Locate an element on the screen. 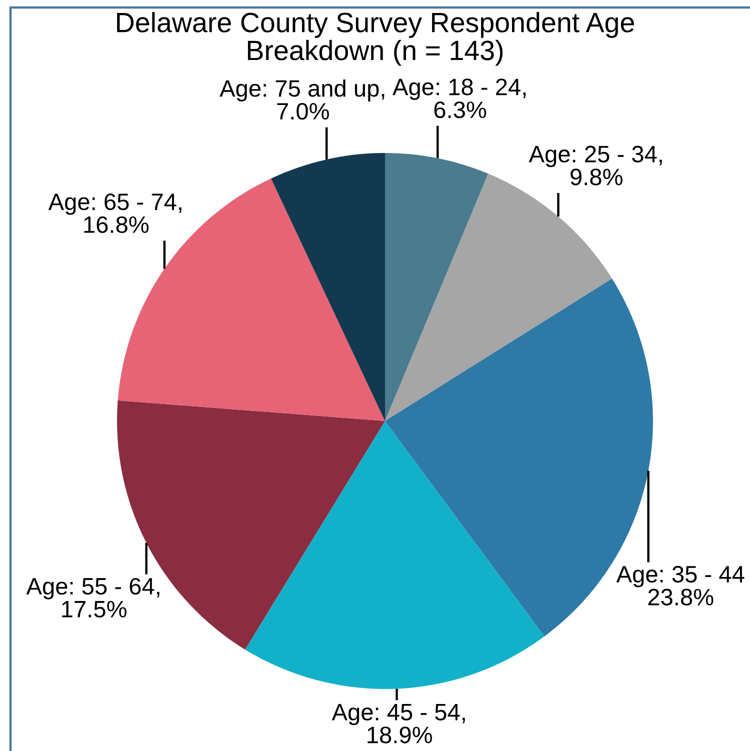  slice-label: Age: 75 and up, 7.0% is located at coordinates (302, 99).